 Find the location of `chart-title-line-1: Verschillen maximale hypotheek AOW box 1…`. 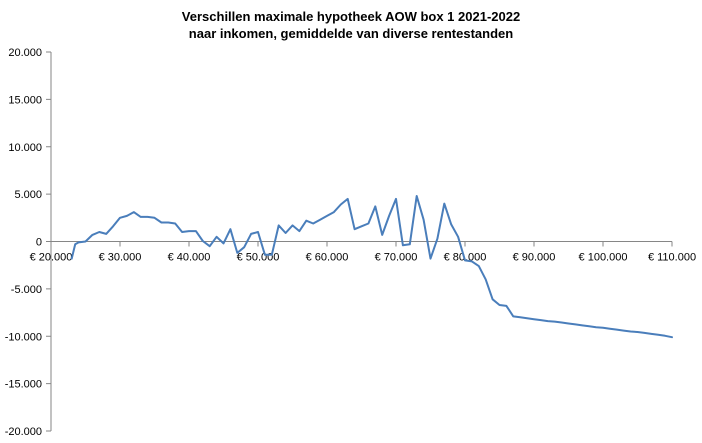

chart-title-line-1: Verschillen maximale hypotheek AOW box 1… is located at coordinates (351, 16).